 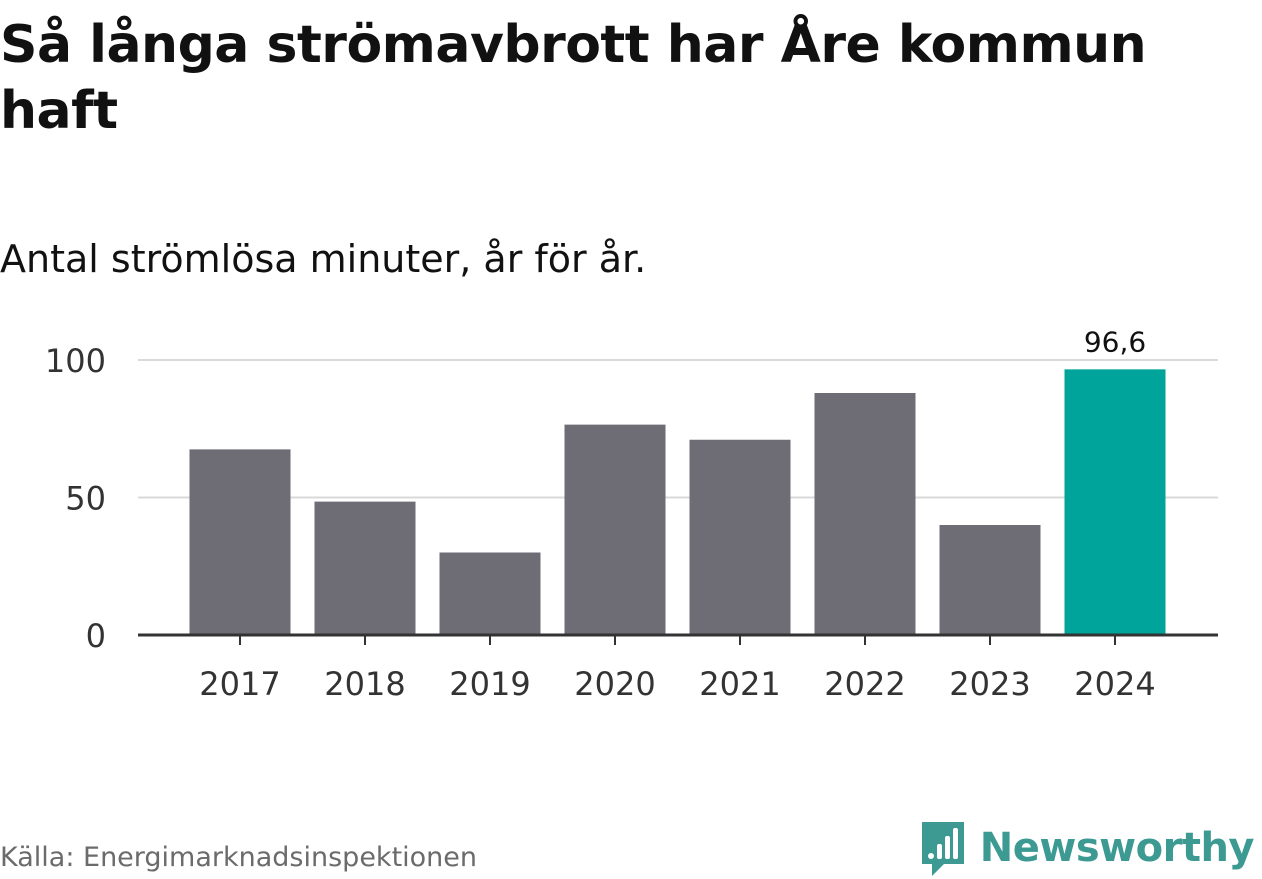 What do you see at coordinates (323, 259) in the screenshot?
I see `chart-subtitle: Antal strömlösa minuter, år för år.` at bounding box center [323, 259].